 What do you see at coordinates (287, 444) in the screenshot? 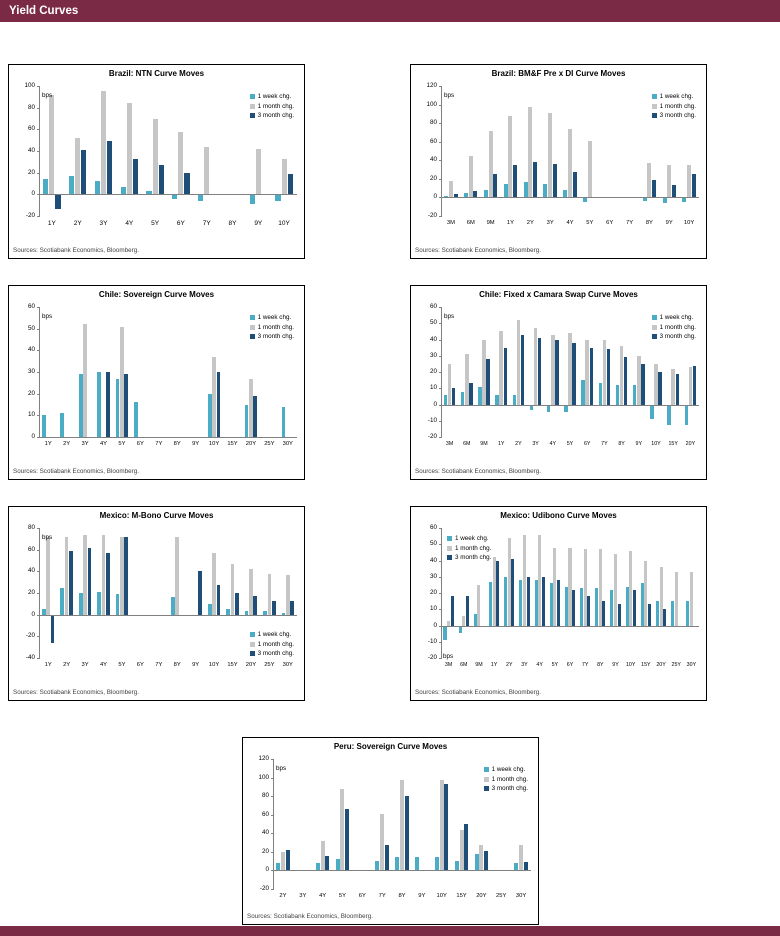
I see `x-tick-label: 30Y` at bounding box center [287, 444].